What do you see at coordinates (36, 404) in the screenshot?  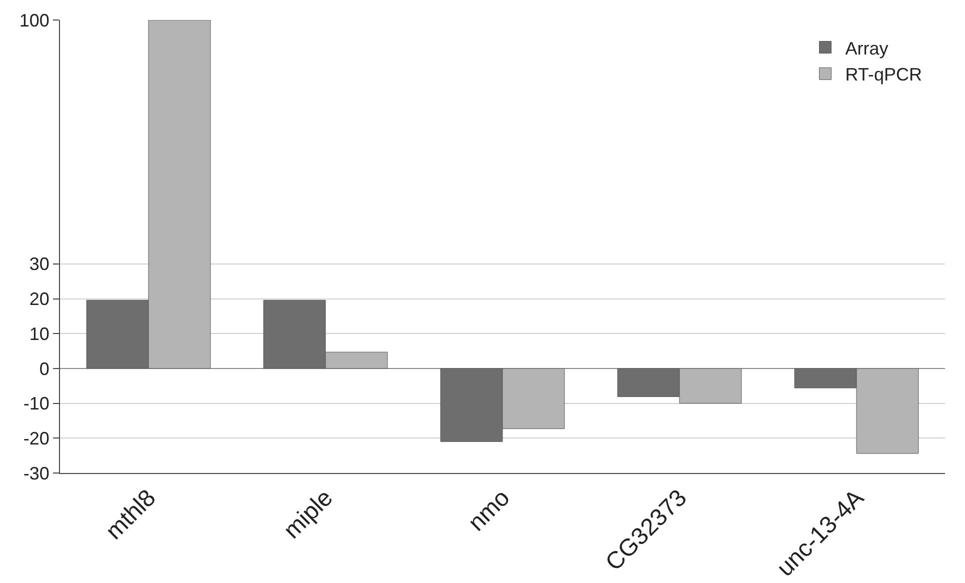 I see `y-tick-label: -10` at bounding box center [36, 404].